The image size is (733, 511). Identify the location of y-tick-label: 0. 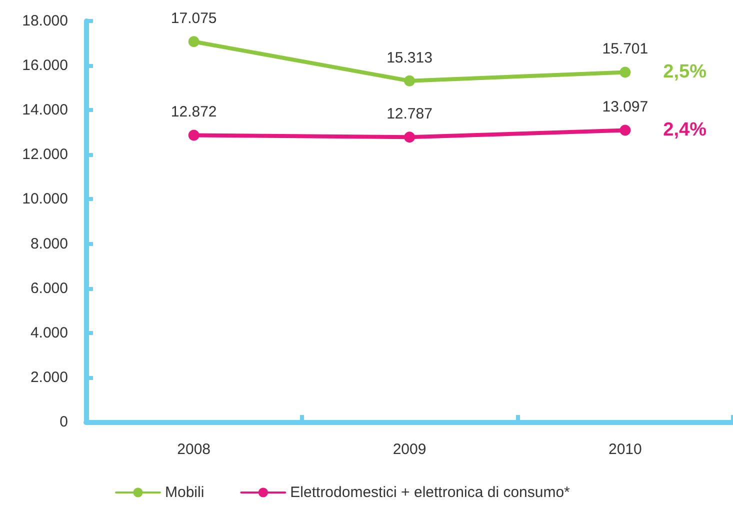
(64, 422).